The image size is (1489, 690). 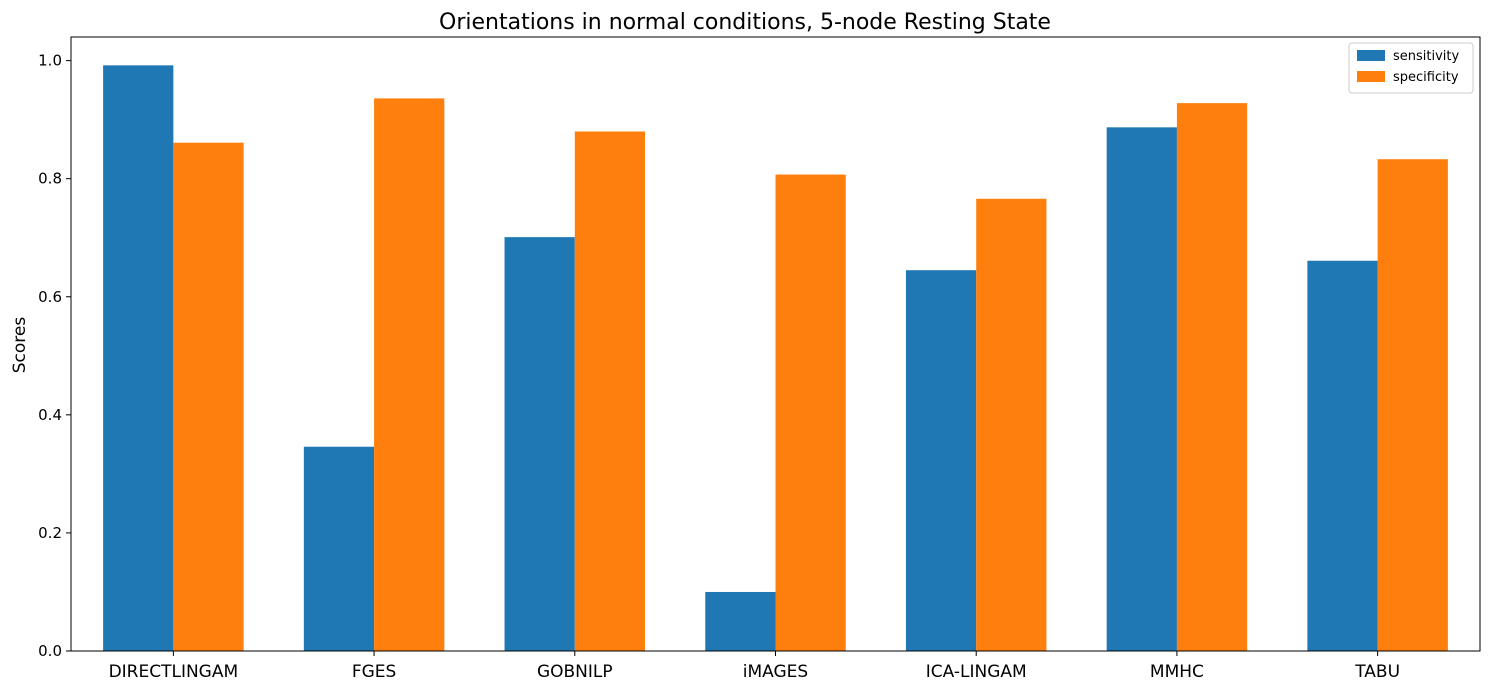 What do you see at coordinates (20, 345) in the screenshot?
I see `y-axis-label: Scores` at bounding box center [20, 345].